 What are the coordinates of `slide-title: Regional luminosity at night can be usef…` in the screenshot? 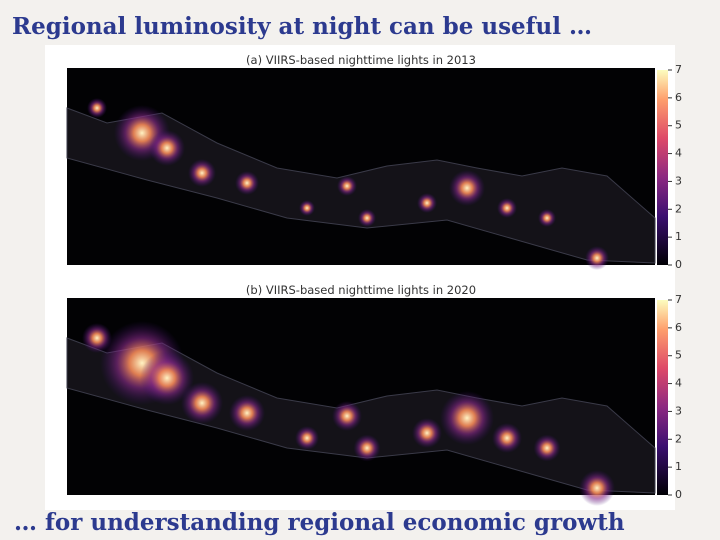 It's located at (302, 26).